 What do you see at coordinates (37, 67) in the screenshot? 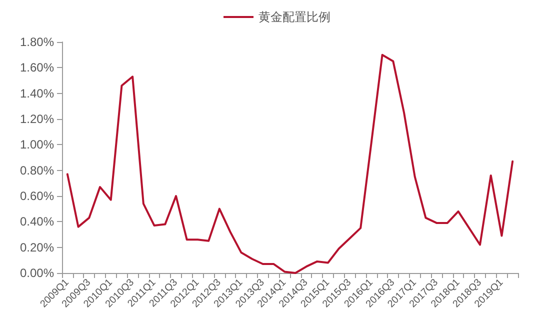
I see `y-tick-label: 1.60%` at bounding box center [37, 67].